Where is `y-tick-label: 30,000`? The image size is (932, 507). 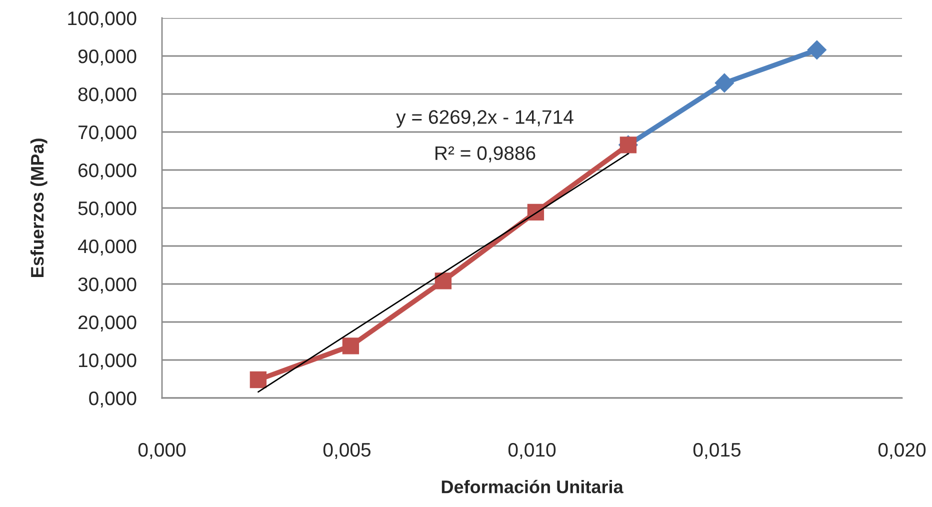 y-tick-label: 30,000 is located at coordinates (107, 285).